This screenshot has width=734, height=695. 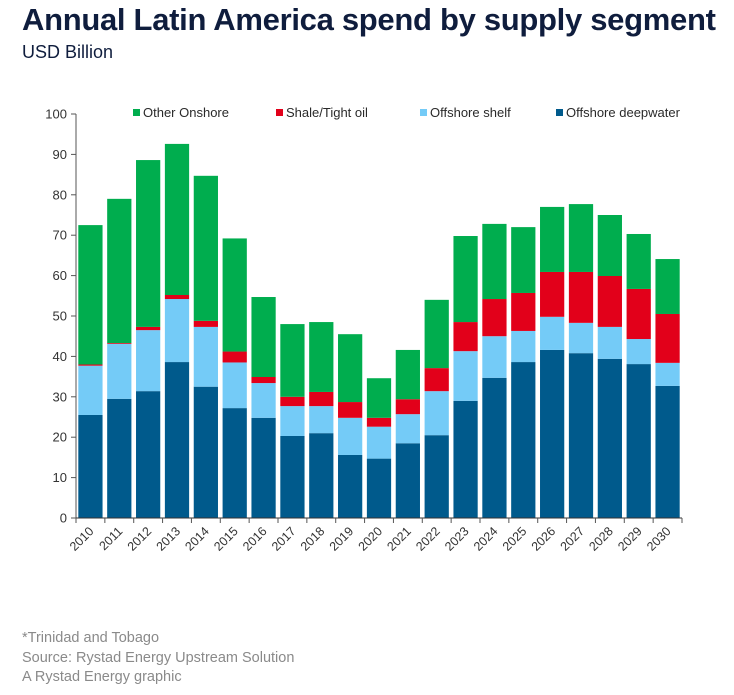 What do you see at coordinates (494, 318) in the screenshot?
I see `bar-shale-tight-oil-2024` at bounding box center [494, 318].